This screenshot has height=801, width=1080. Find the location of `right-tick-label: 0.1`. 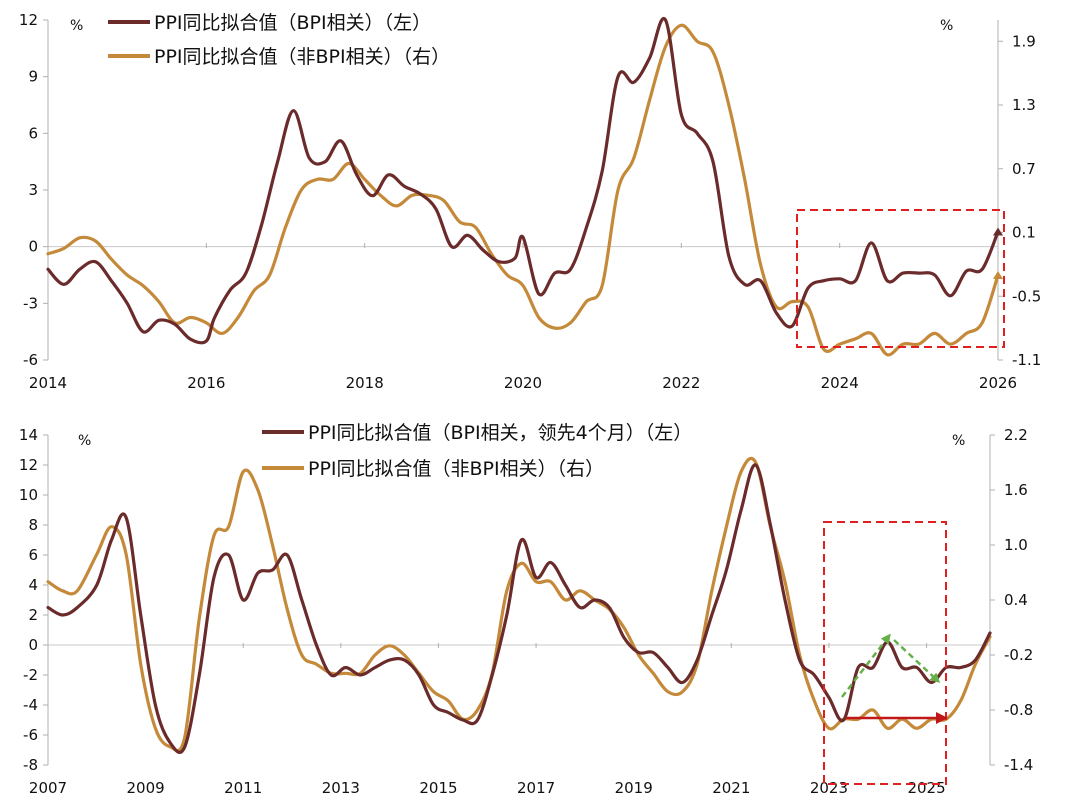

right-tick-label: 0.1 is located at coordinates (1024, 233).